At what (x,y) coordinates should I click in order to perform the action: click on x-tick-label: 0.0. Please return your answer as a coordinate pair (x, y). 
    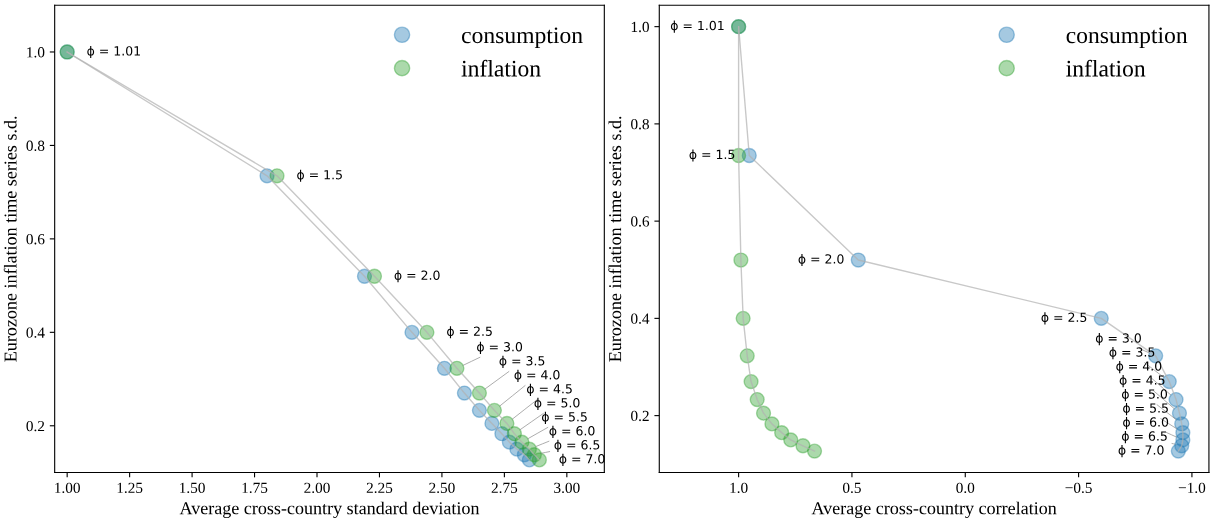
    Looking at the image, I should click on (965, 488).